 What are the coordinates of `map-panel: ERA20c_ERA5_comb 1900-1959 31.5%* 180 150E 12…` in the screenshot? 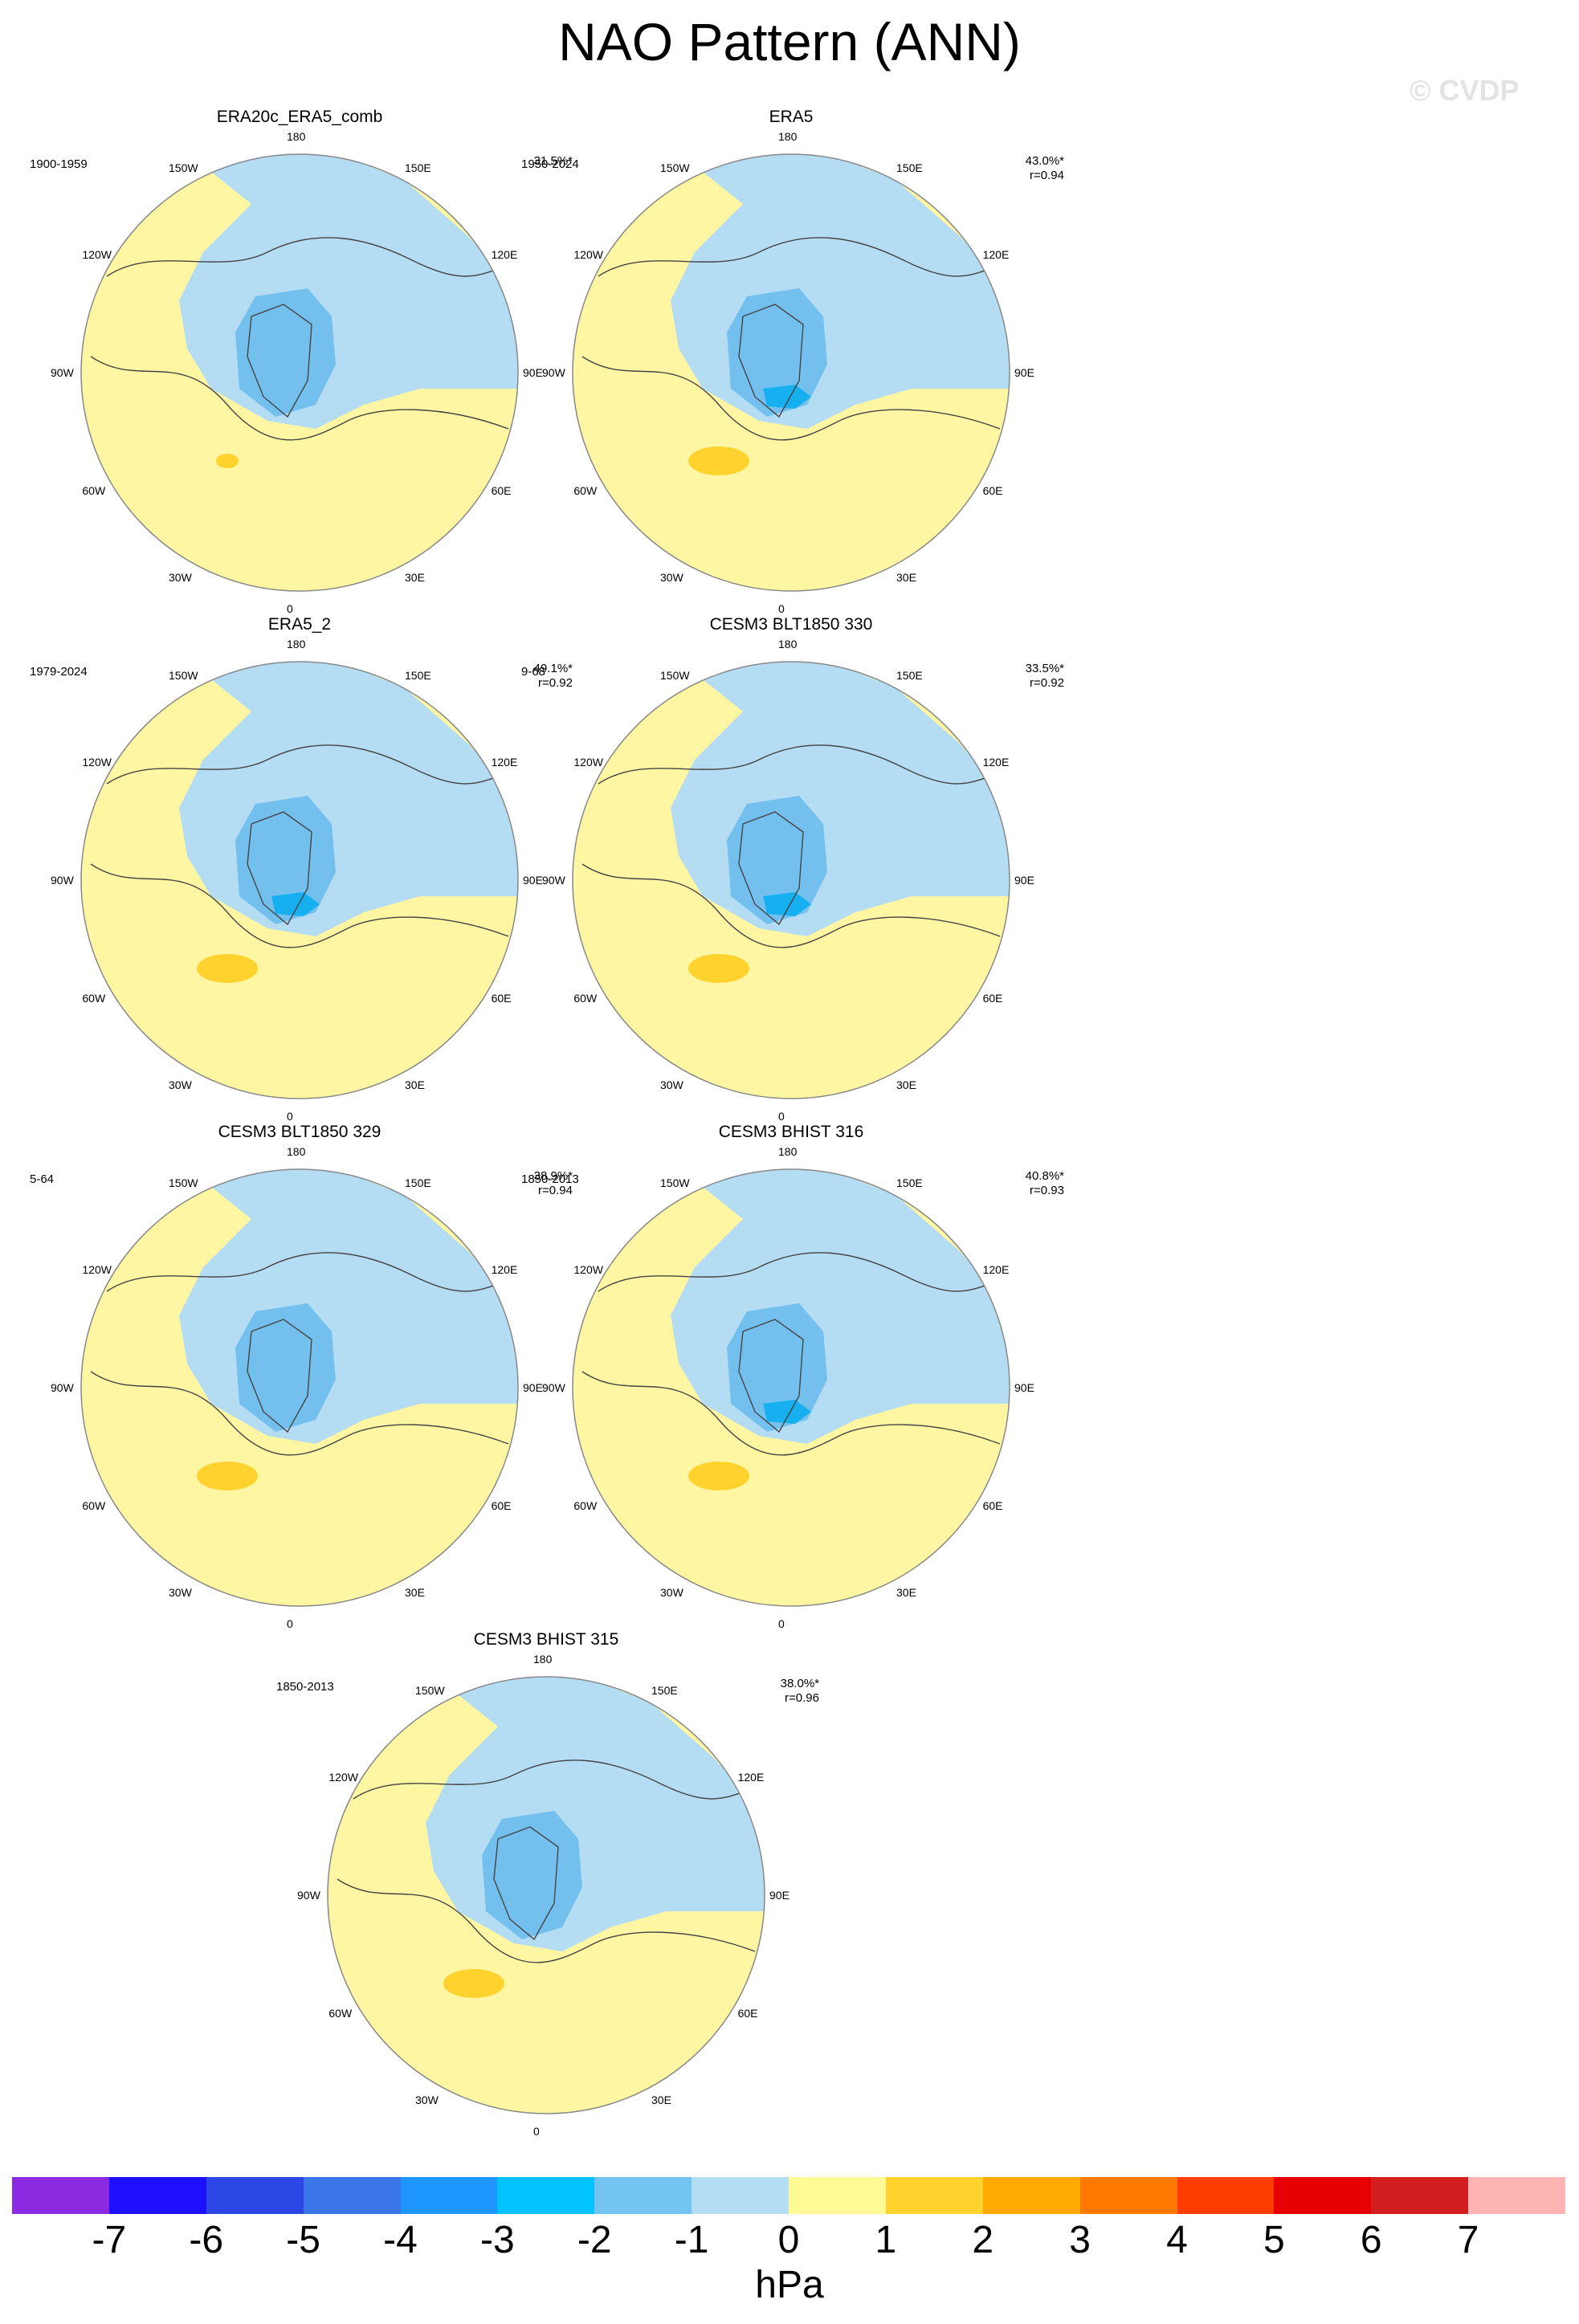 It's located at (302, 362).